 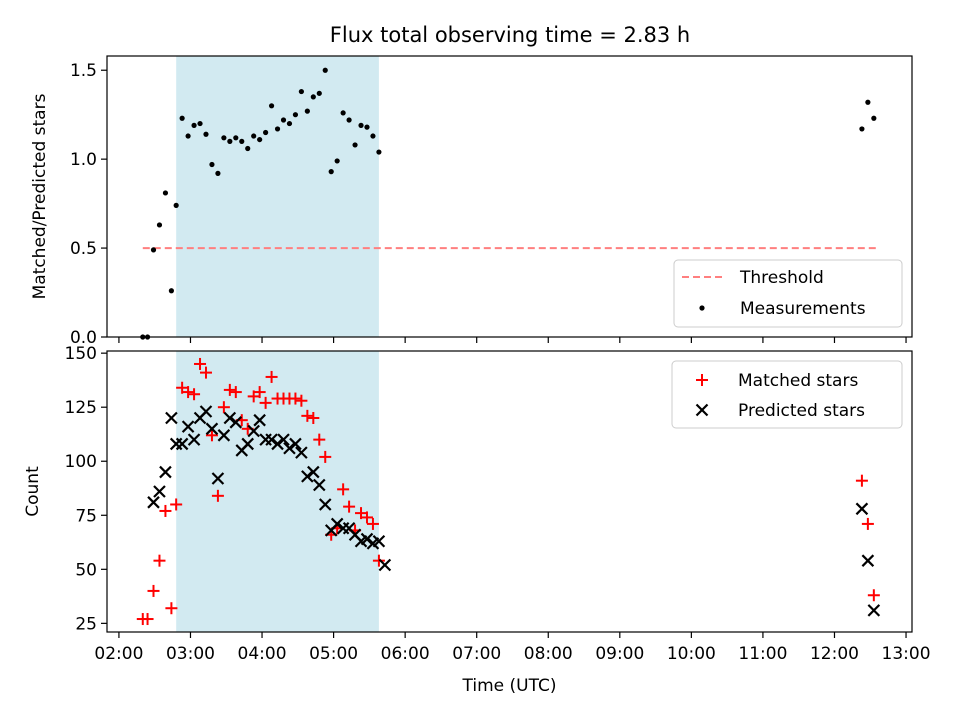 What do you see at coordinates (834, 654) in the screenshot?
I see `time-x-tick-label: 12:00` at bounding box center [834, 654].